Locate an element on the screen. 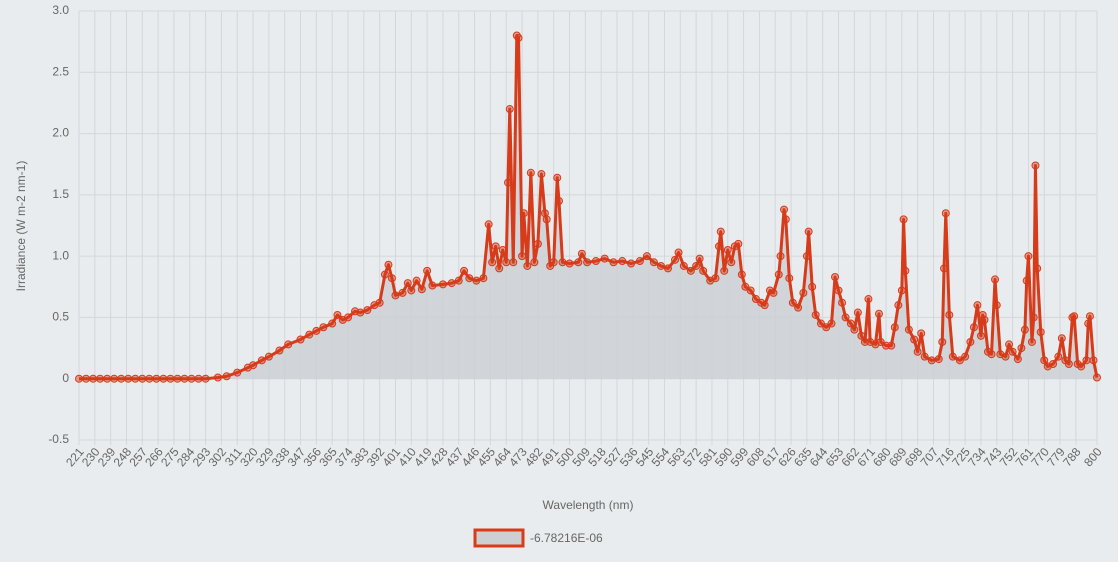 The image size is (1118, 562). legend-swatch is located at coordinates (499, 538).